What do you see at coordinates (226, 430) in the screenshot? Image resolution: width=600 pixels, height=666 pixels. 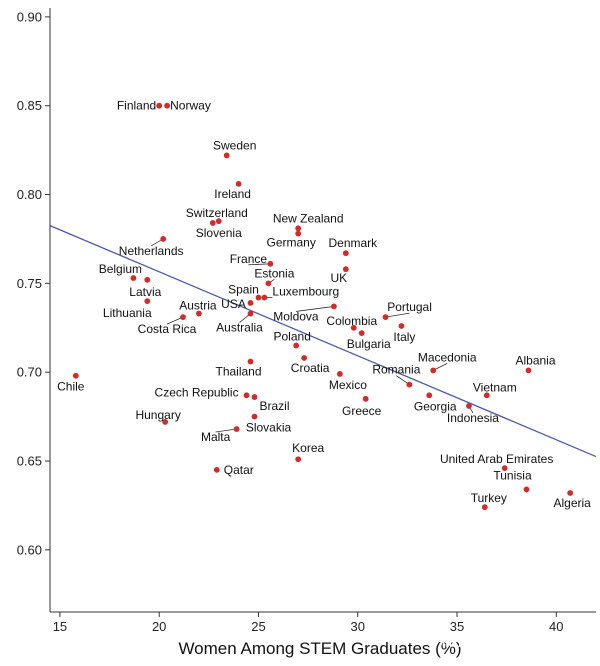 I see `leader-line-malta` at bounding box center [226, 430].